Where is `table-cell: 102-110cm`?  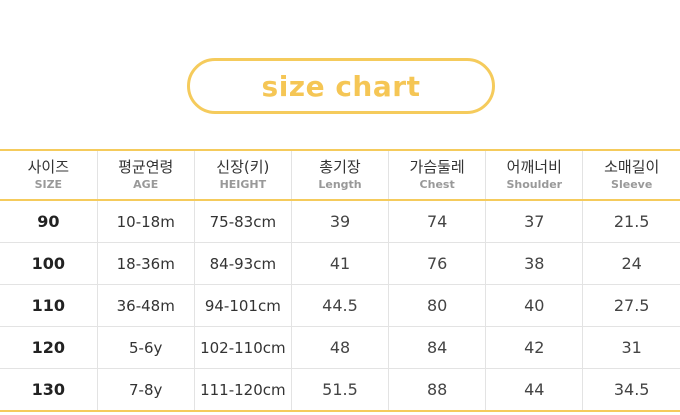 table-cell: 102-110cm is located at coordinates (242, 347).